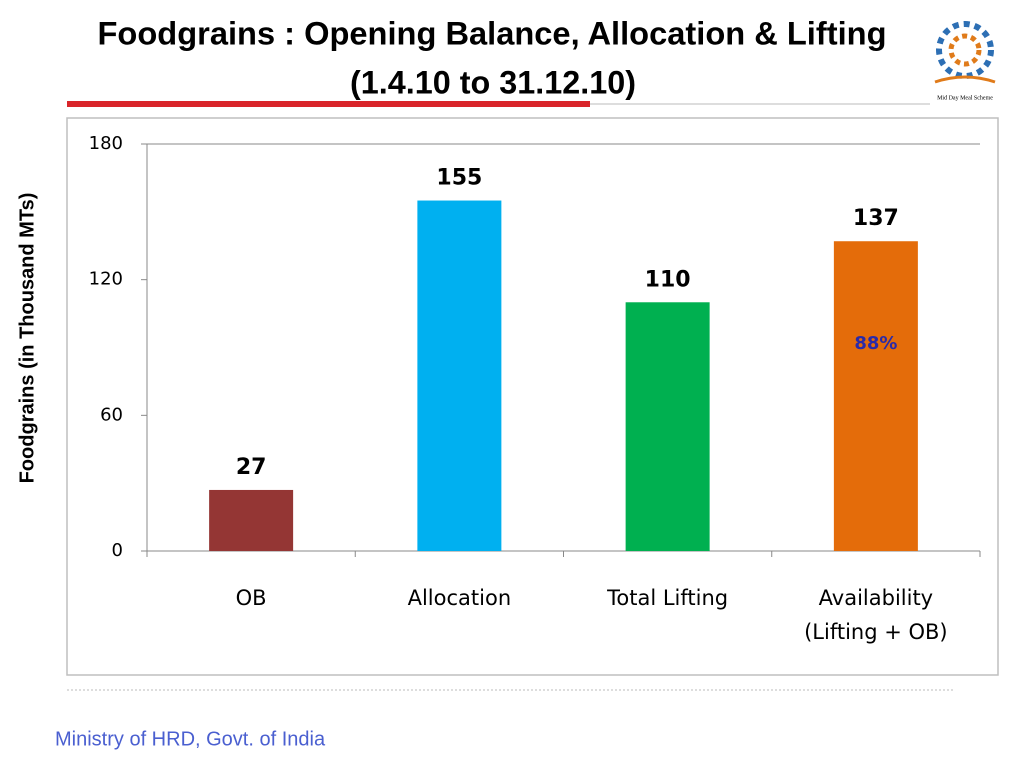 This screenshot has height=768, width=1024. Describe the element at coordinates (965, 98) in the screenshot. I see `logo-caption: Mid Day Meal Scheme` at that location.